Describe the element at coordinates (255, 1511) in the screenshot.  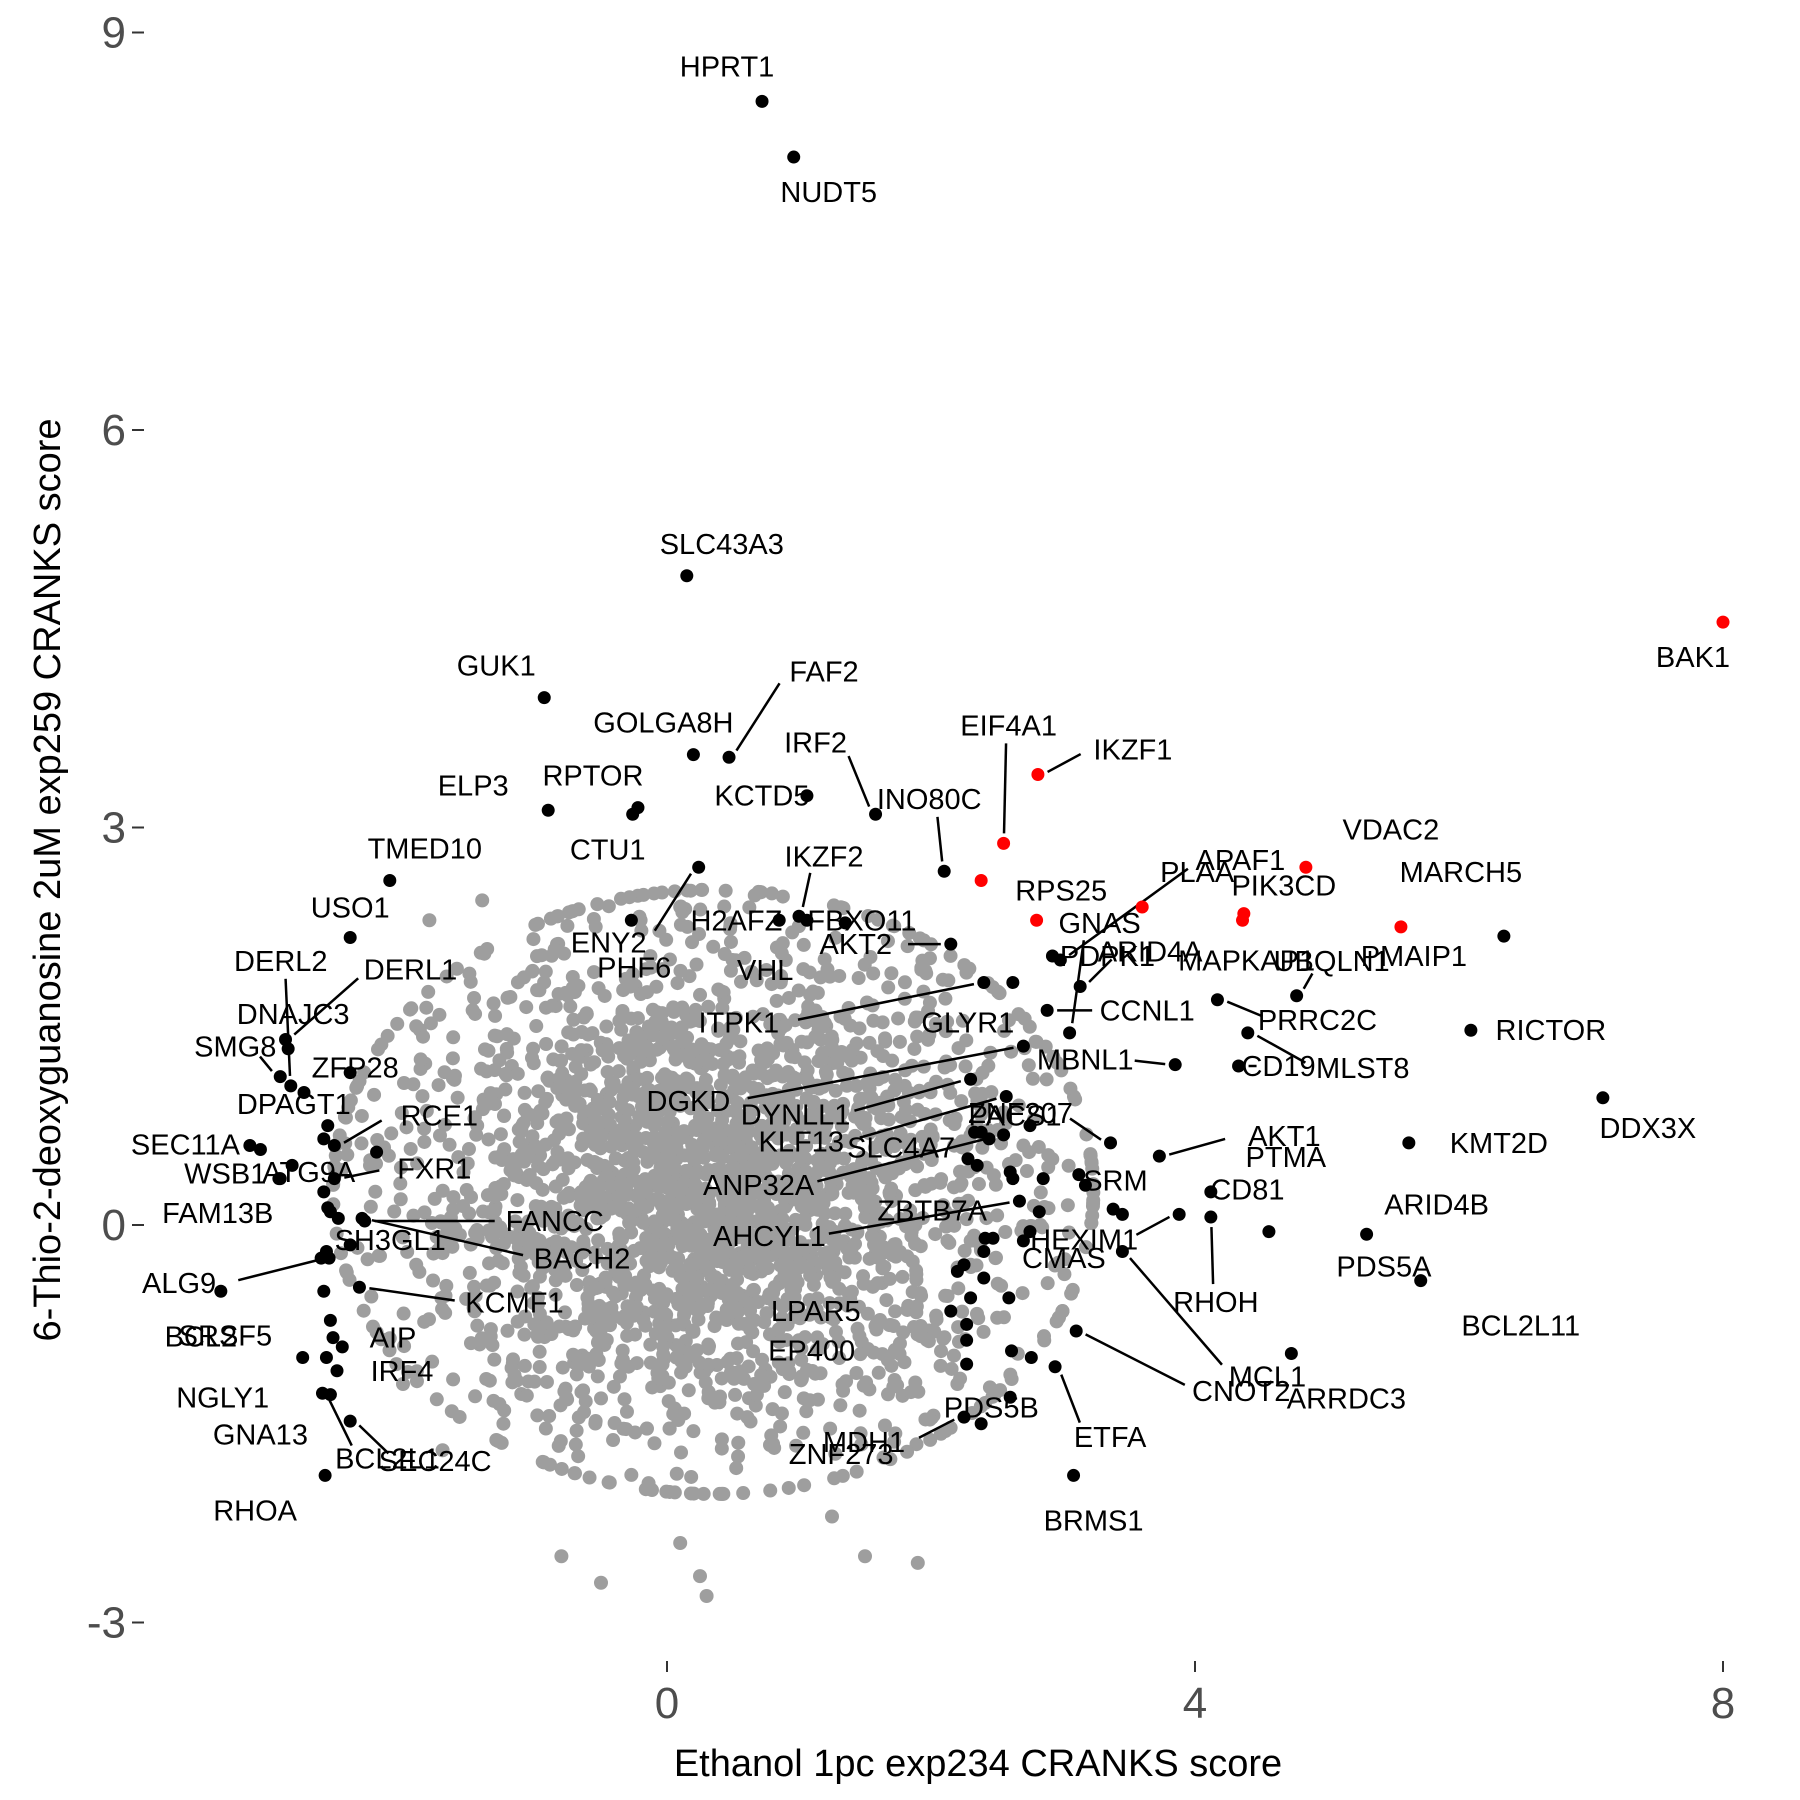
I see `point-label: RHOA` at that location.